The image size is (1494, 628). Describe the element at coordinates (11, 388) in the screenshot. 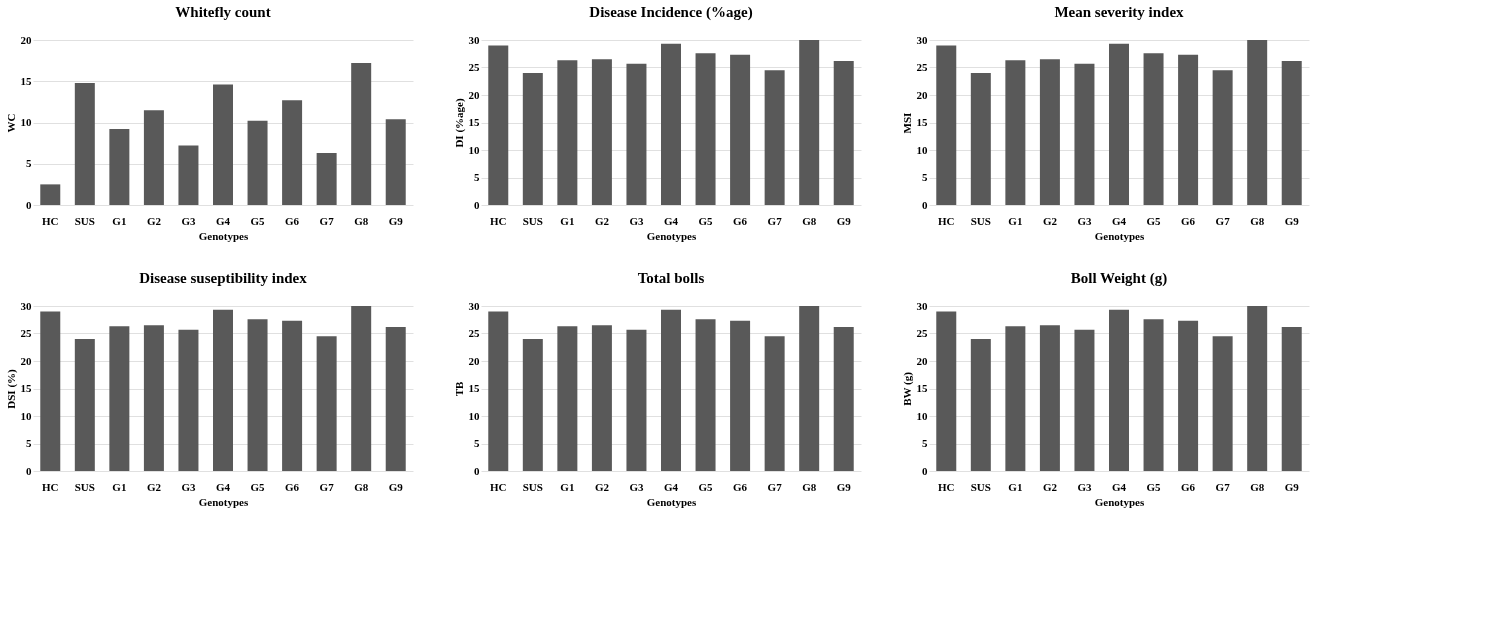

I see `y-axis-title: DSI (%)` at that location.